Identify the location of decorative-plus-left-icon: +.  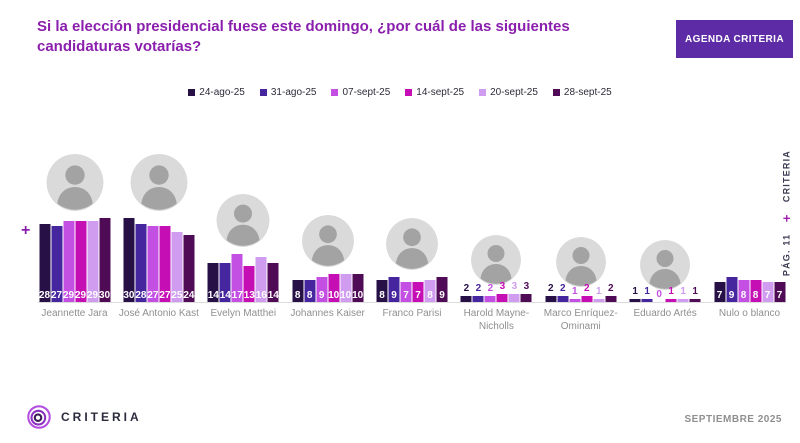
(26, 230).